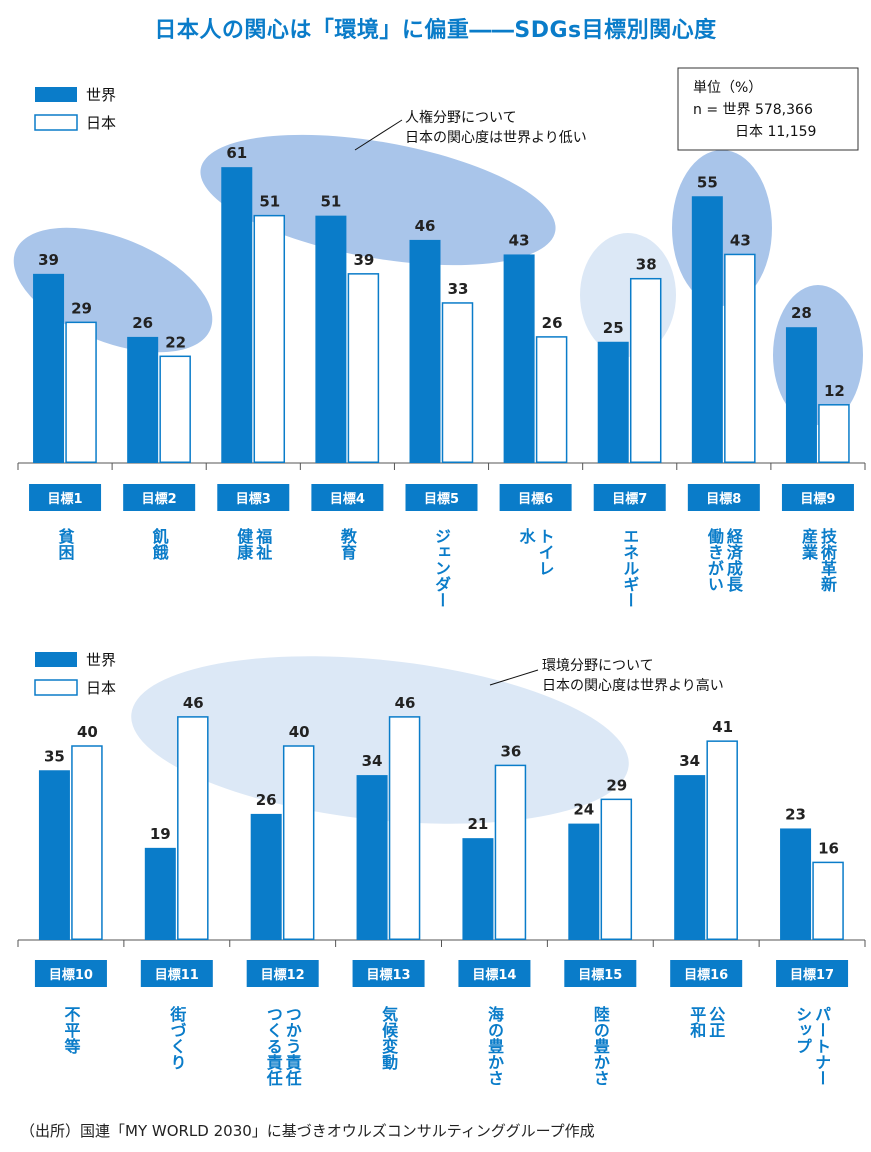 Image resolution: width=871 pixels, height=1152 pixels. I want to click on annotation-bottom: 環境分野について 日本の関心度は世界より高い, so click(606, 676).